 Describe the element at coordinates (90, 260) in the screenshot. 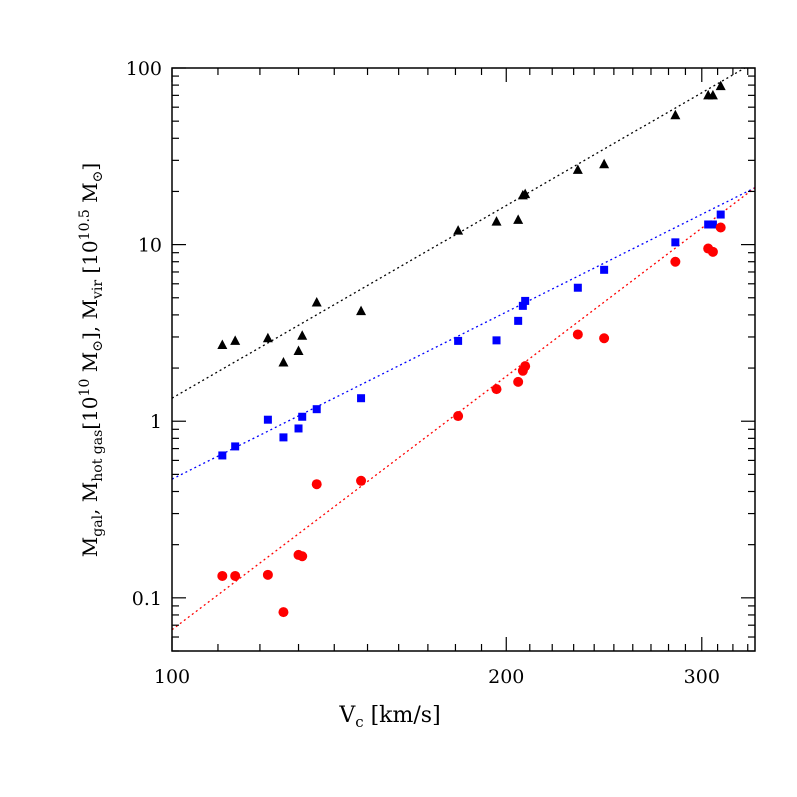

I see `y-label-p6: [10` at that location.